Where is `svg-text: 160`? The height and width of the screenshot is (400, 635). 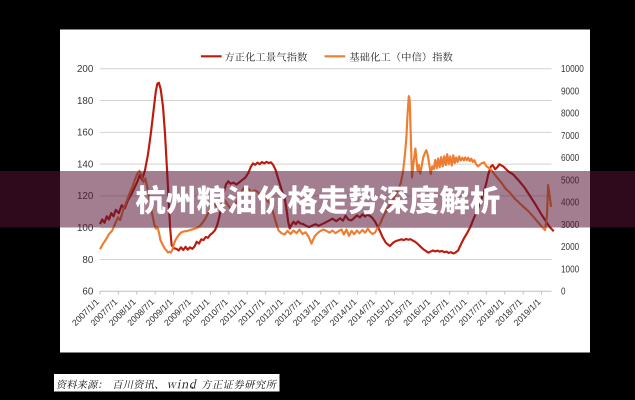
svg-text: 160 is located at coordinates (85, 133).